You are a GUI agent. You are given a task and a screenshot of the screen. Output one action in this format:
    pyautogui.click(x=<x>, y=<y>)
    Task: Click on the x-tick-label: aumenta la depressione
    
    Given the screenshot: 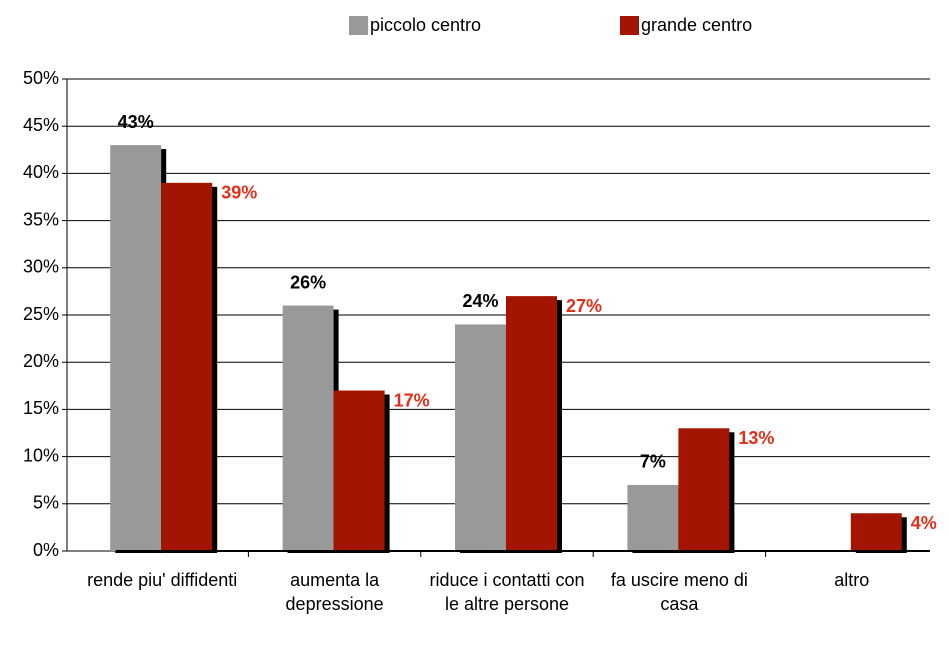 What is the action you would take?
    pyautogui.click(x=334, y=592)
    